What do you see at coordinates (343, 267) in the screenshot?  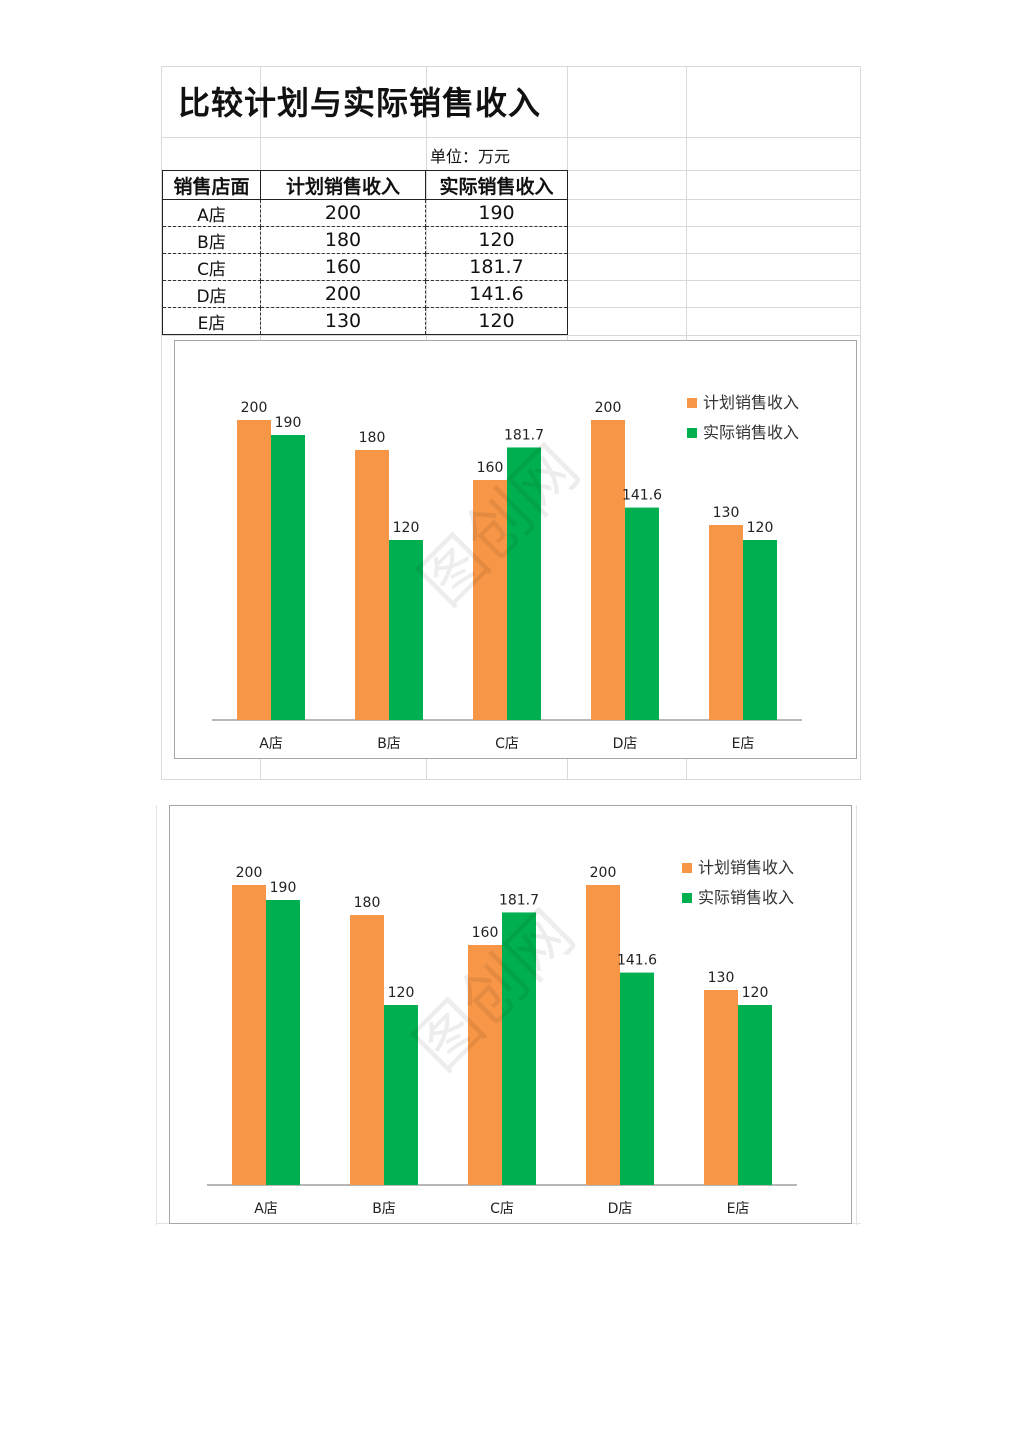 I see `planned-cell: 160` at bounding box center [343, 267].